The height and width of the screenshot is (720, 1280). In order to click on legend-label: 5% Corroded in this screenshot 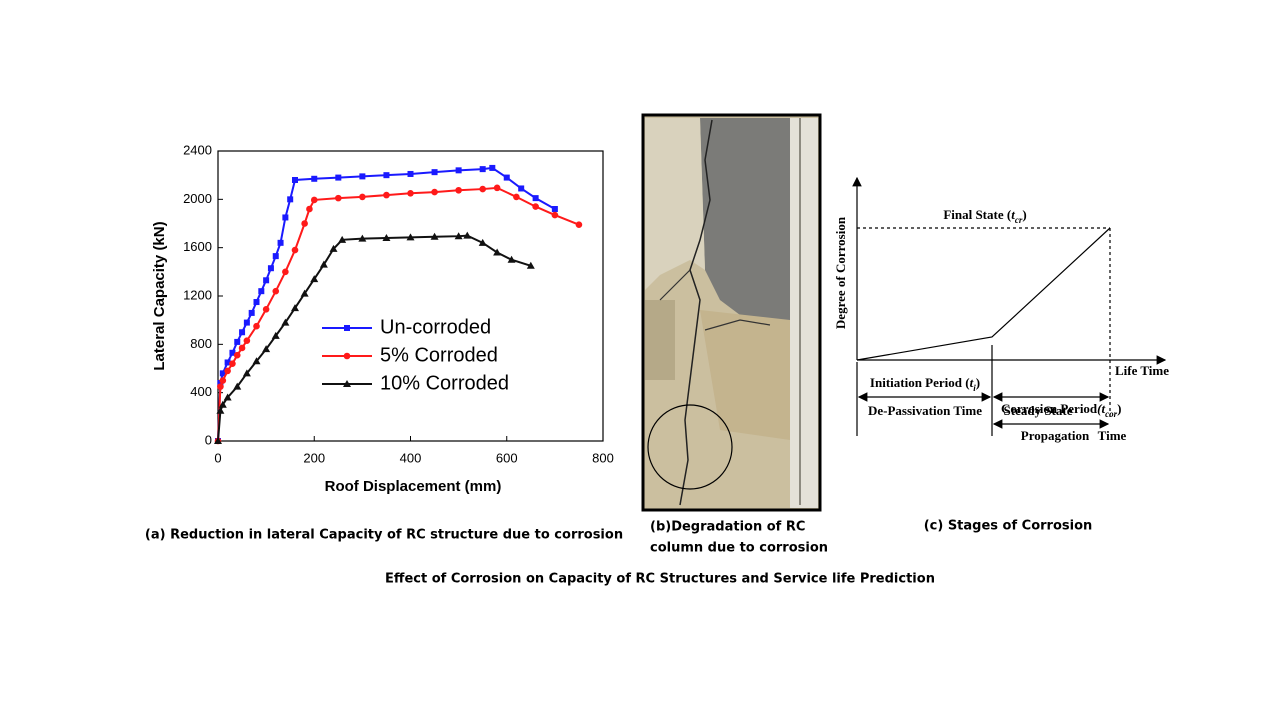, I will do `click(439, 355)`.